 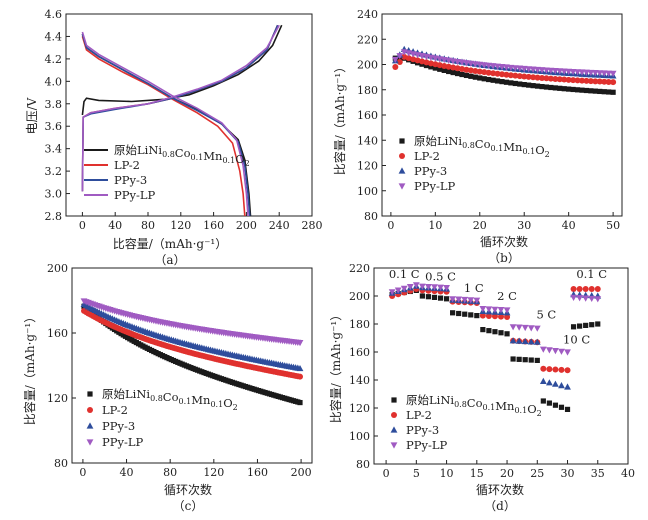 I want to click on panel-d-caption: （d）, so click(x=500, y=506).